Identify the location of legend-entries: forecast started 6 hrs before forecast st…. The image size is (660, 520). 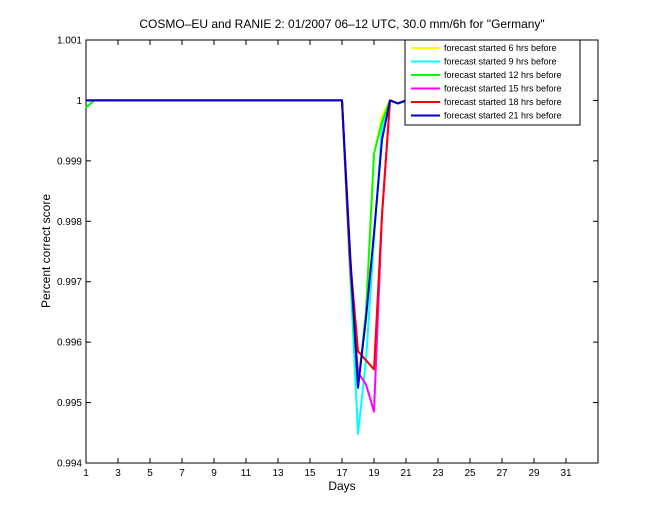
(486, 82).